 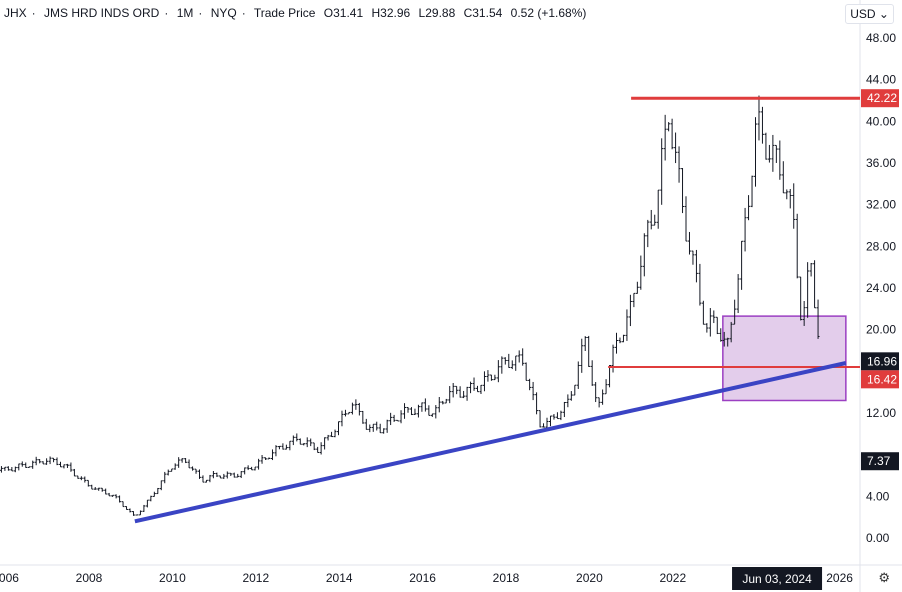 I want to click on x-tick-label: 2020, so click(x=589, y=578).